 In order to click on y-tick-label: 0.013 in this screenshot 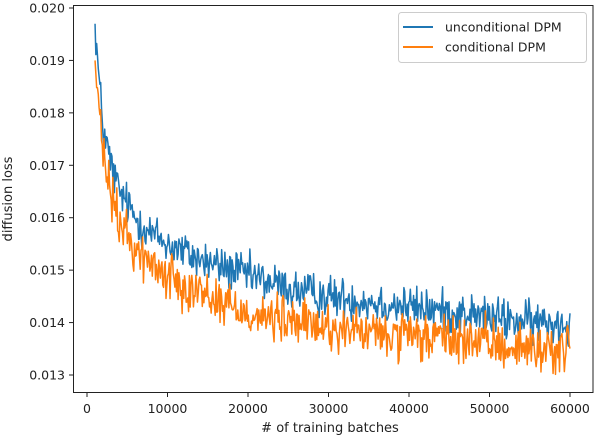, I will do `click(47, 375)`.